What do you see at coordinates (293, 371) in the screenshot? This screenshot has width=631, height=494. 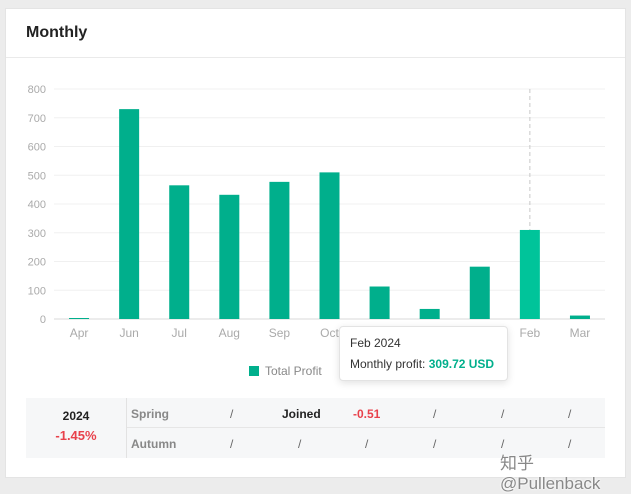 I see `legend-label: Total Profit` at bounding box center [293, 371].